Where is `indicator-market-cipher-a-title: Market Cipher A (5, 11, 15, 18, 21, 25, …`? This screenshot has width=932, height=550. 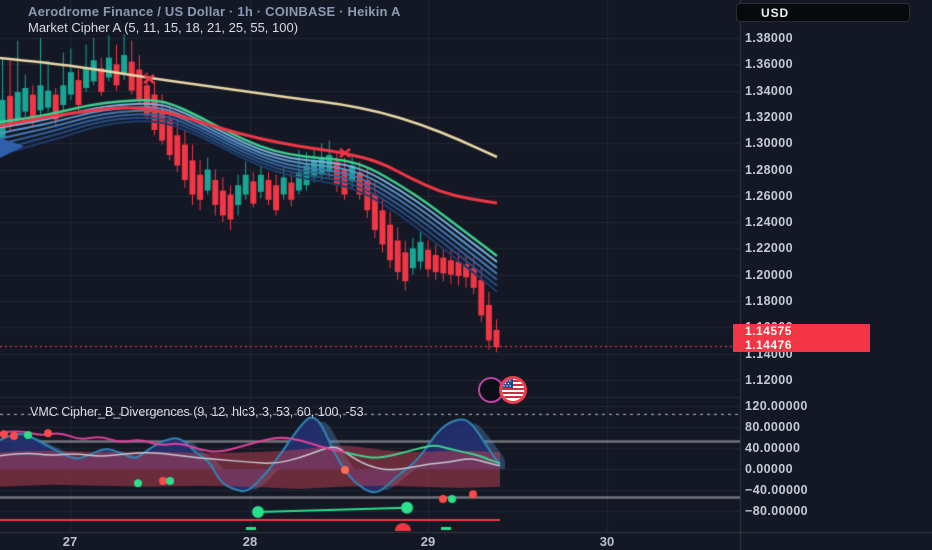 indicator-market-cipher-a-title: Market Cipher A (5, 11, 15, 18, 21, 25, … is located at coordinates (163, 27).